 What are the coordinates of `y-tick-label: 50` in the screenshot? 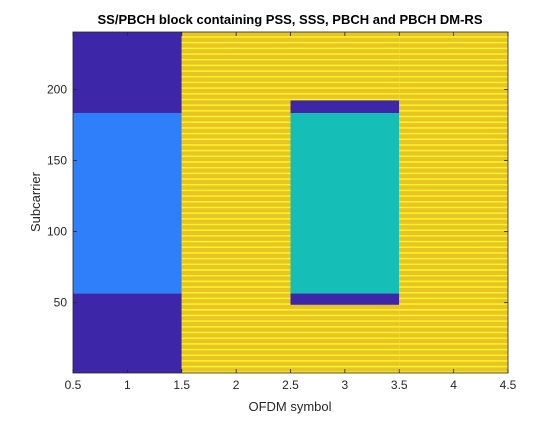 It's located at (61, 303).